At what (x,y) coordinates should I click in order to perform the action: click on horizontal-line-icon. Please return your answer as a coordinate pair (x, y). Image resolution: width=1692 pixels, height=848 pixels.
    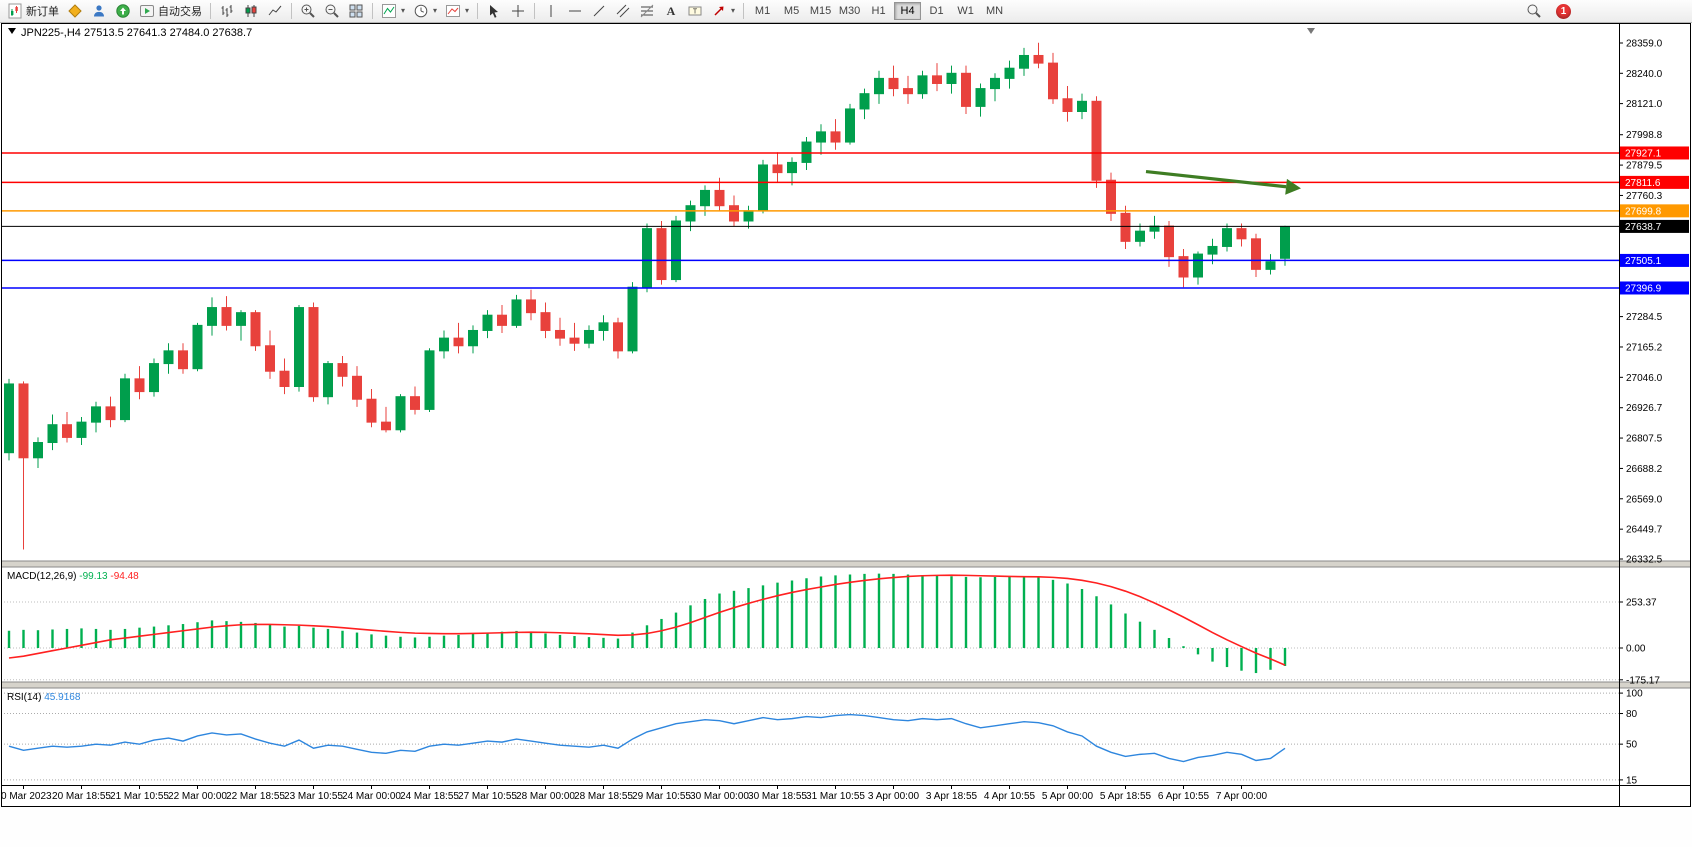
    Looking at the image, I should click on (575, 11).